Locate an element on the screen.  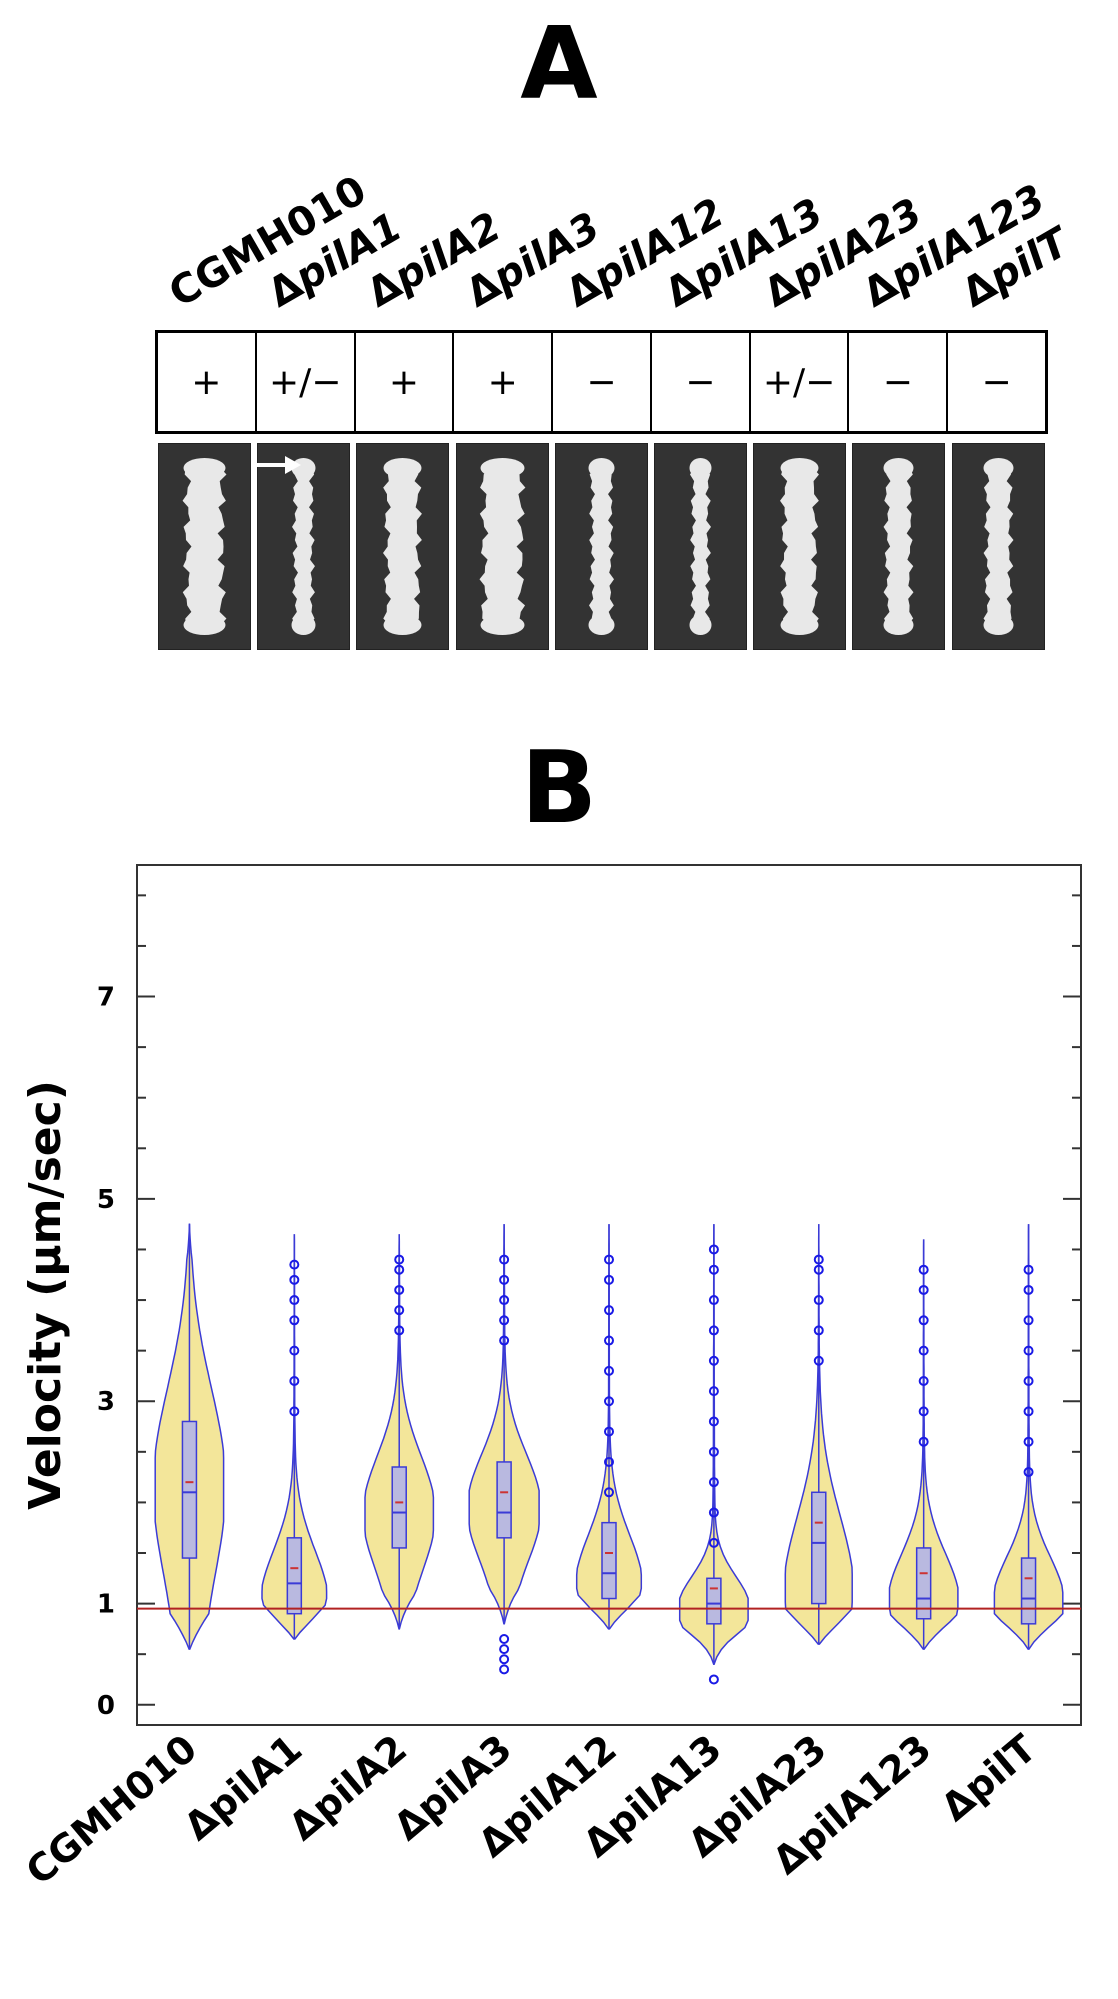
x-category-label: ΔpilA2 is located at coordinates (348, 1787).